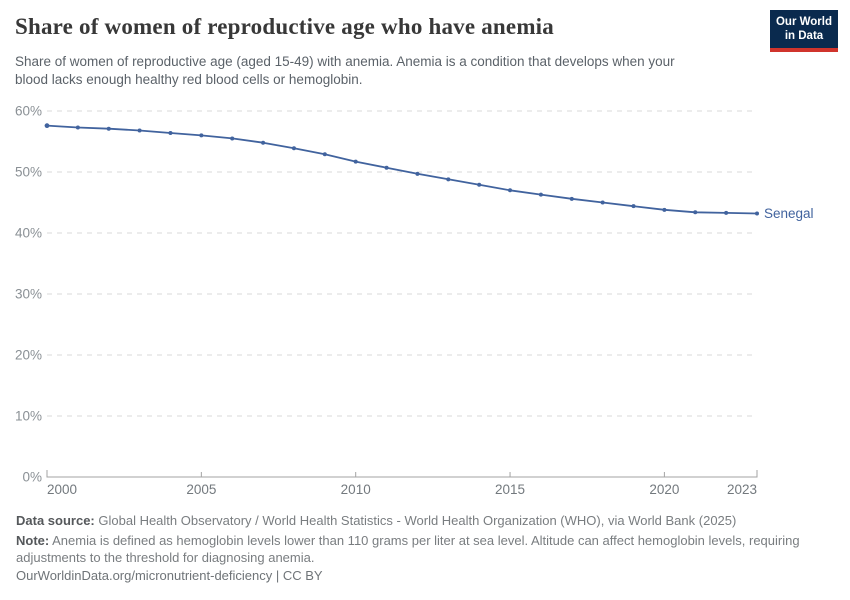 The height and width of the screenshot is (600, 850). What do you see at coordinates (402, 169) in the screenshot?
I see `series-line` at bounding box center [402, 169].